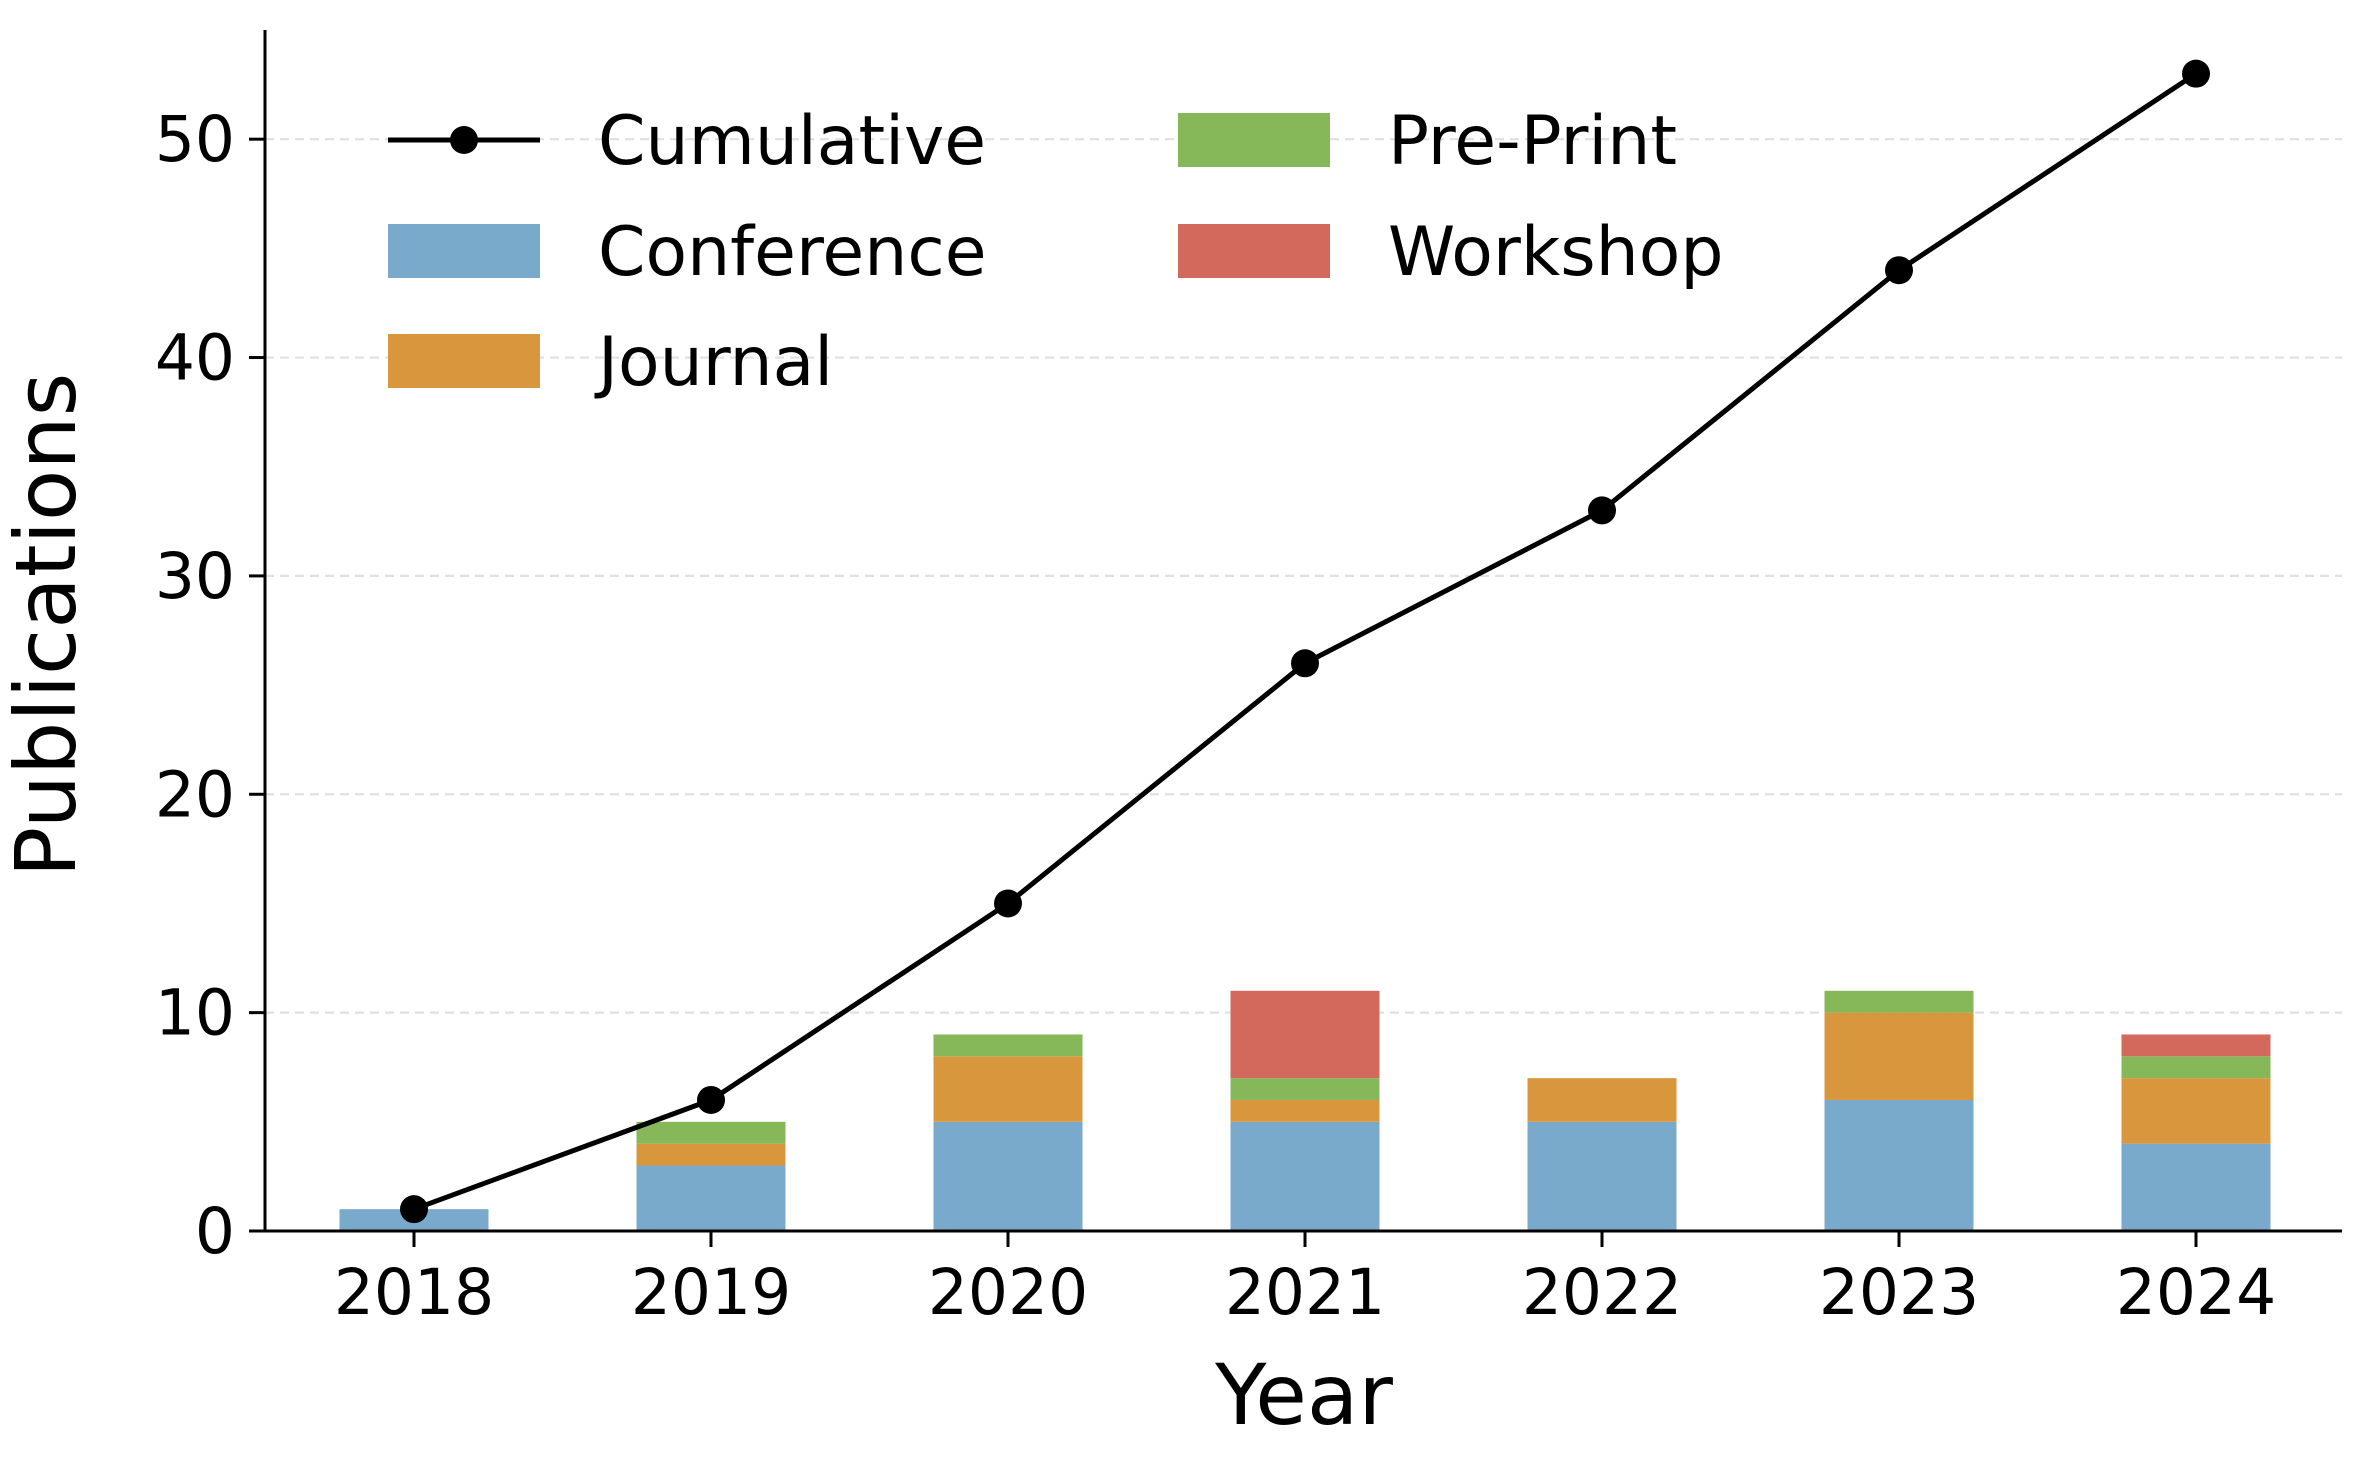 The width and height of the screenshot is (2372, 1473). Describe the element at coordinates (711, 1198) in the screenshot. I see `bar-conference-2019` at that location.